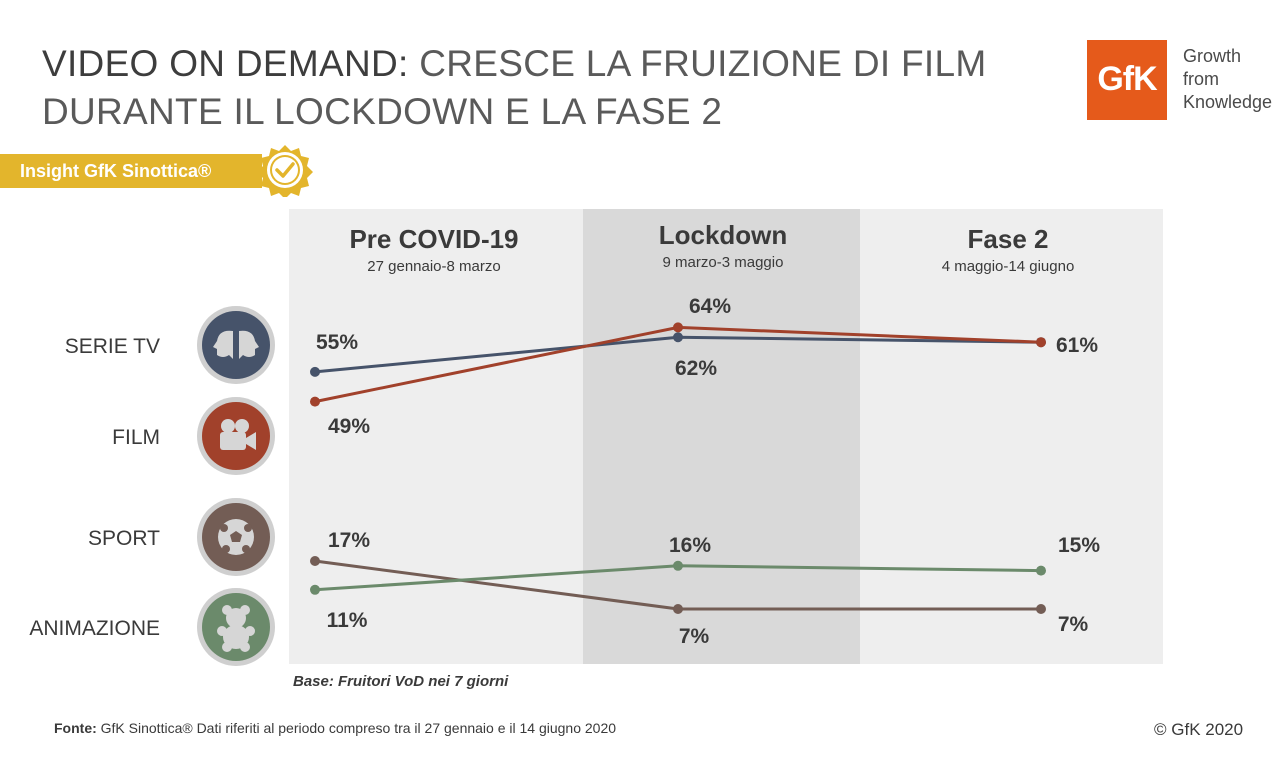 The height and width of the screenshot is (762, 1280). What do you see at coordinates (285, 171) in the screenshot?
I see `check-seal-icon` at bounding box center [285, 171].